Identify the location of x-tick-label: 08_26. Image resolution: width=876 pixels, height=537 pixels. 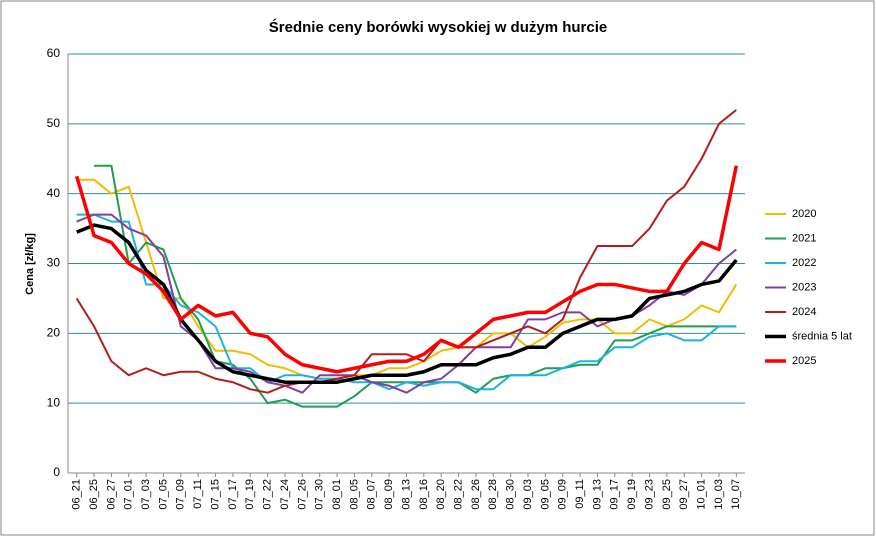
(476, 494).